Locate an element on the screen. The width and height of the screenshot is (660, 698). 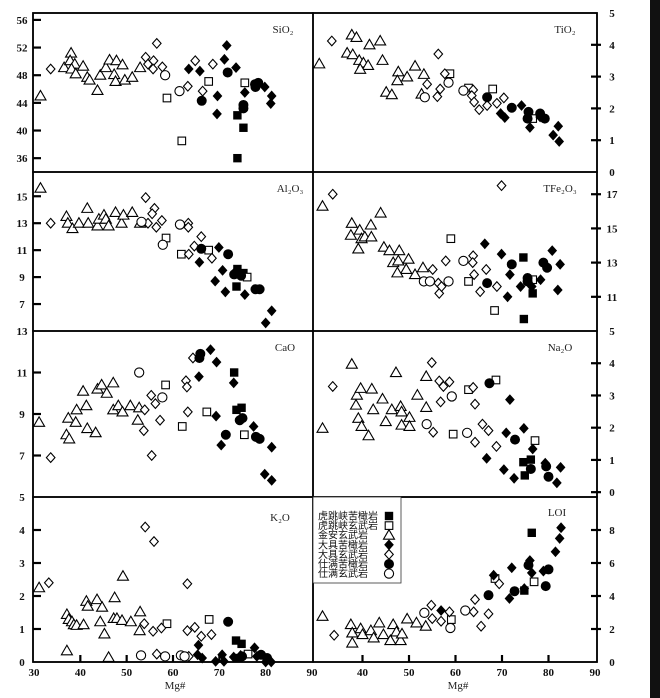
x-tick-label: 60 is located at coordinates (174, 673).